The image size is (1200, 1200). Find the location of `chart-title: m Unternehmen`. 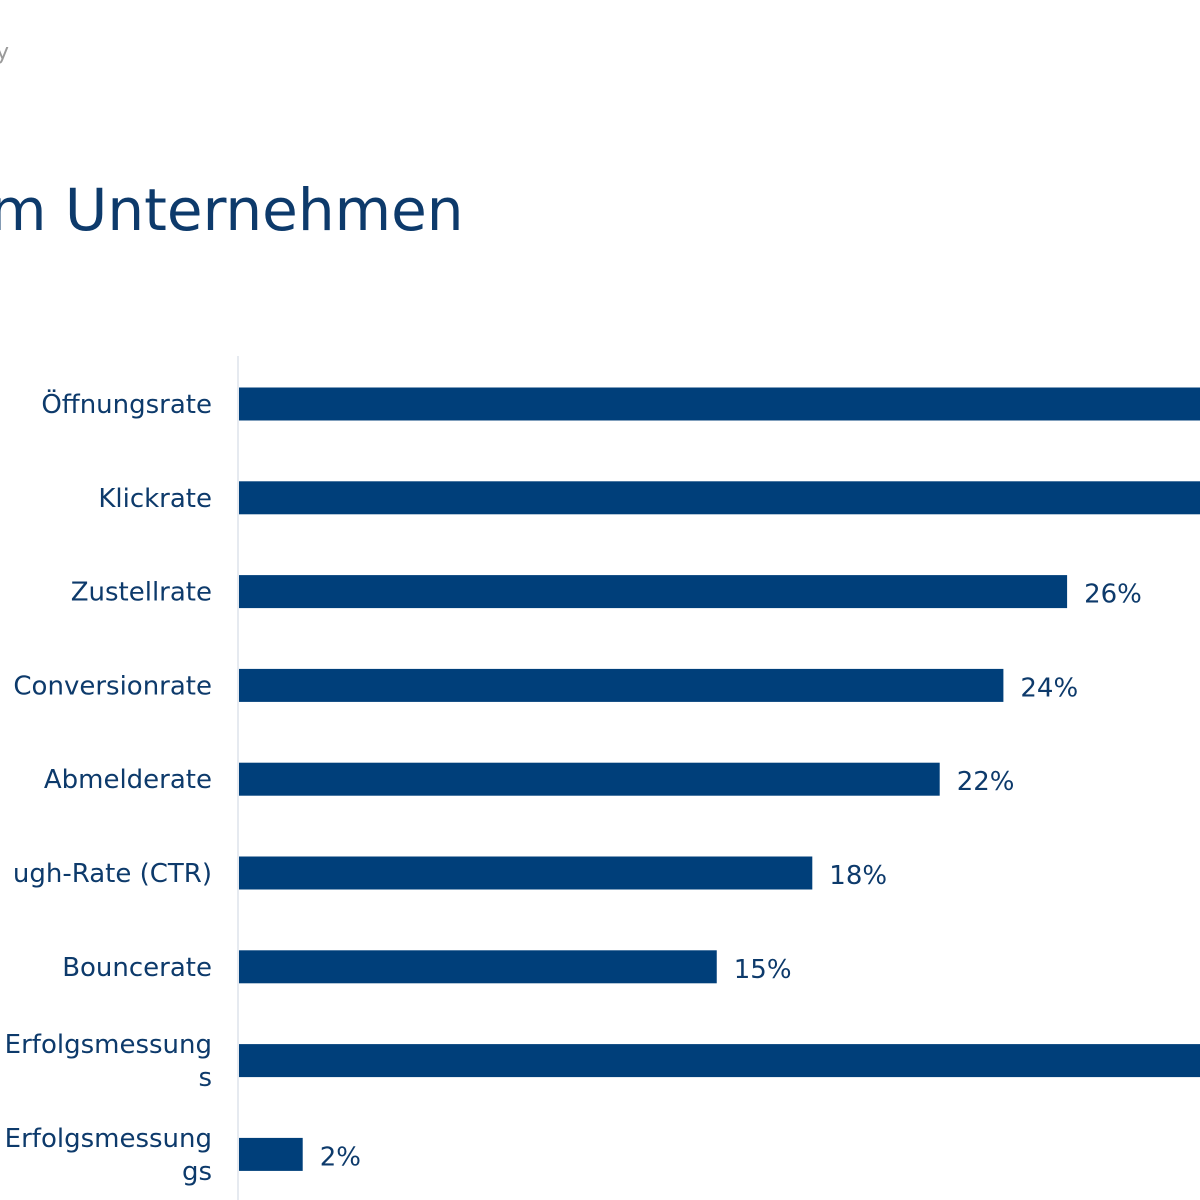

chart-title: m Unternehmen is located at coordinates (232, 210).